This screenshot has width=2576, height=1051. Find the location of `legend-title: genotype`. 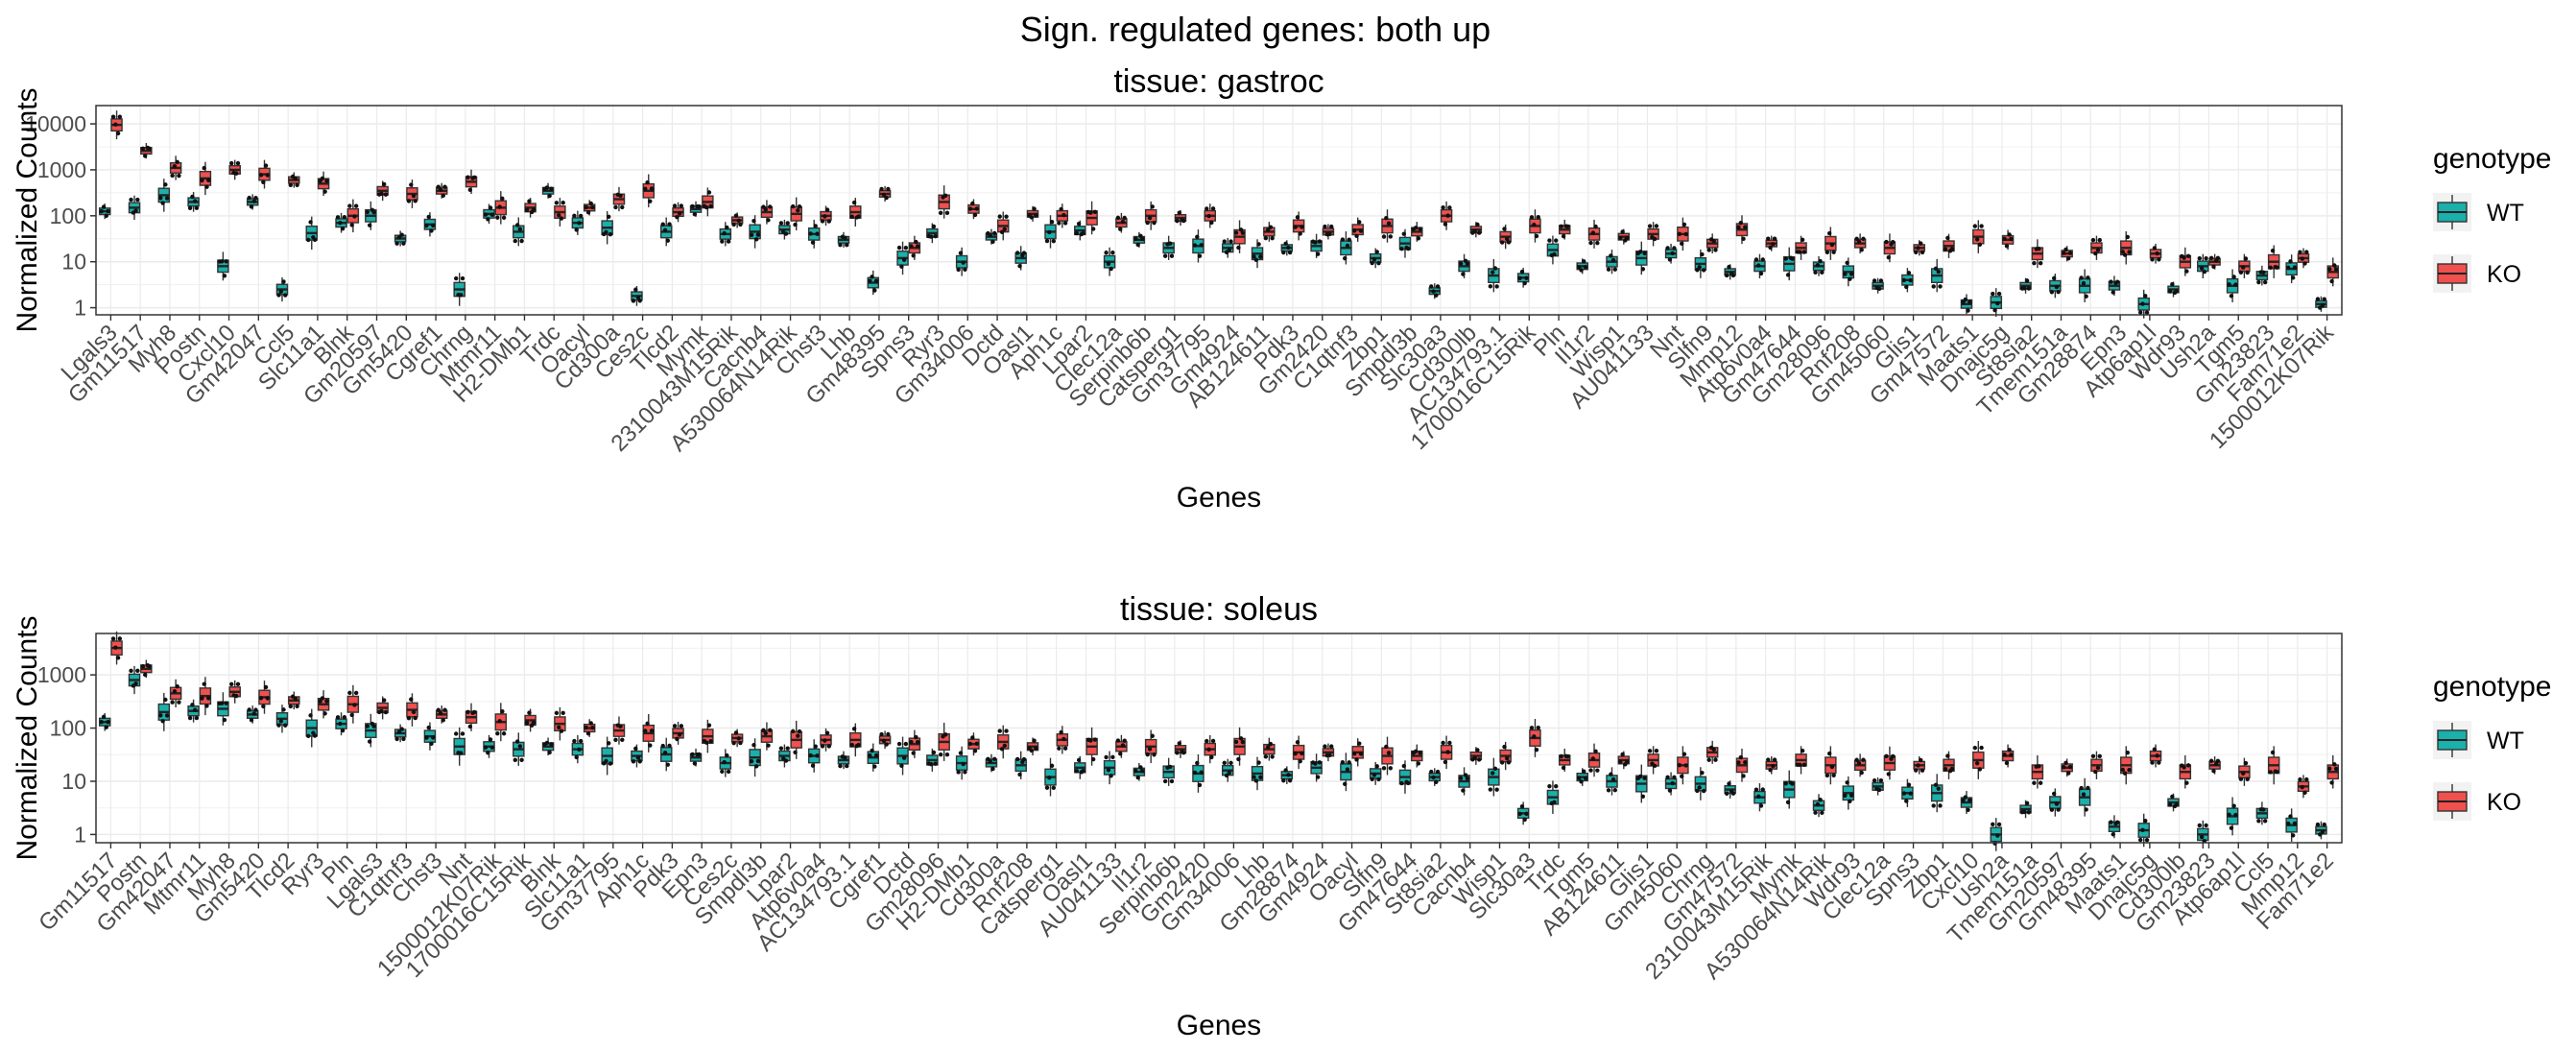

legend-title: genotype is located at coordinates (2492, 159).